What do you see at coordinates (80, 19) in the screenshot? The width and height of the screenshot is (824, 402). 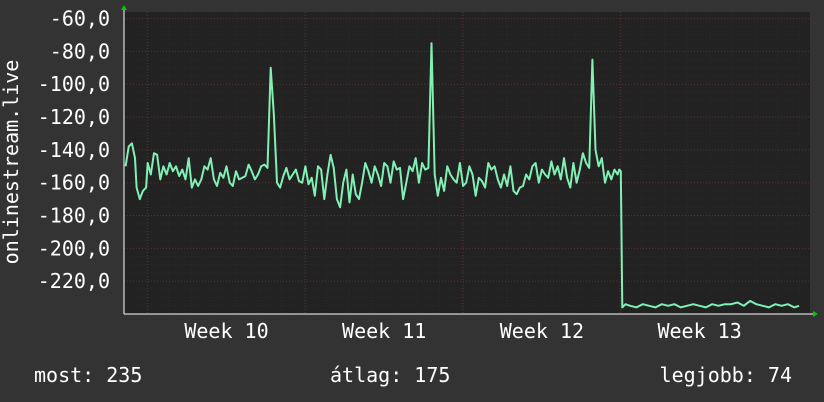 I see `y-tick-label: -60,0` at bounding box center [80, 19].